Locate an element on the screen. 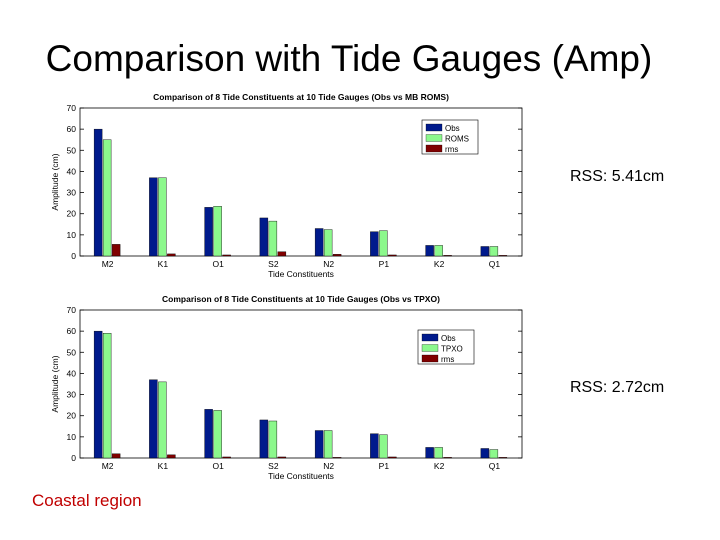 The image size is (720, 540). bar-roms-s2 is located at coordinates (273, 238).